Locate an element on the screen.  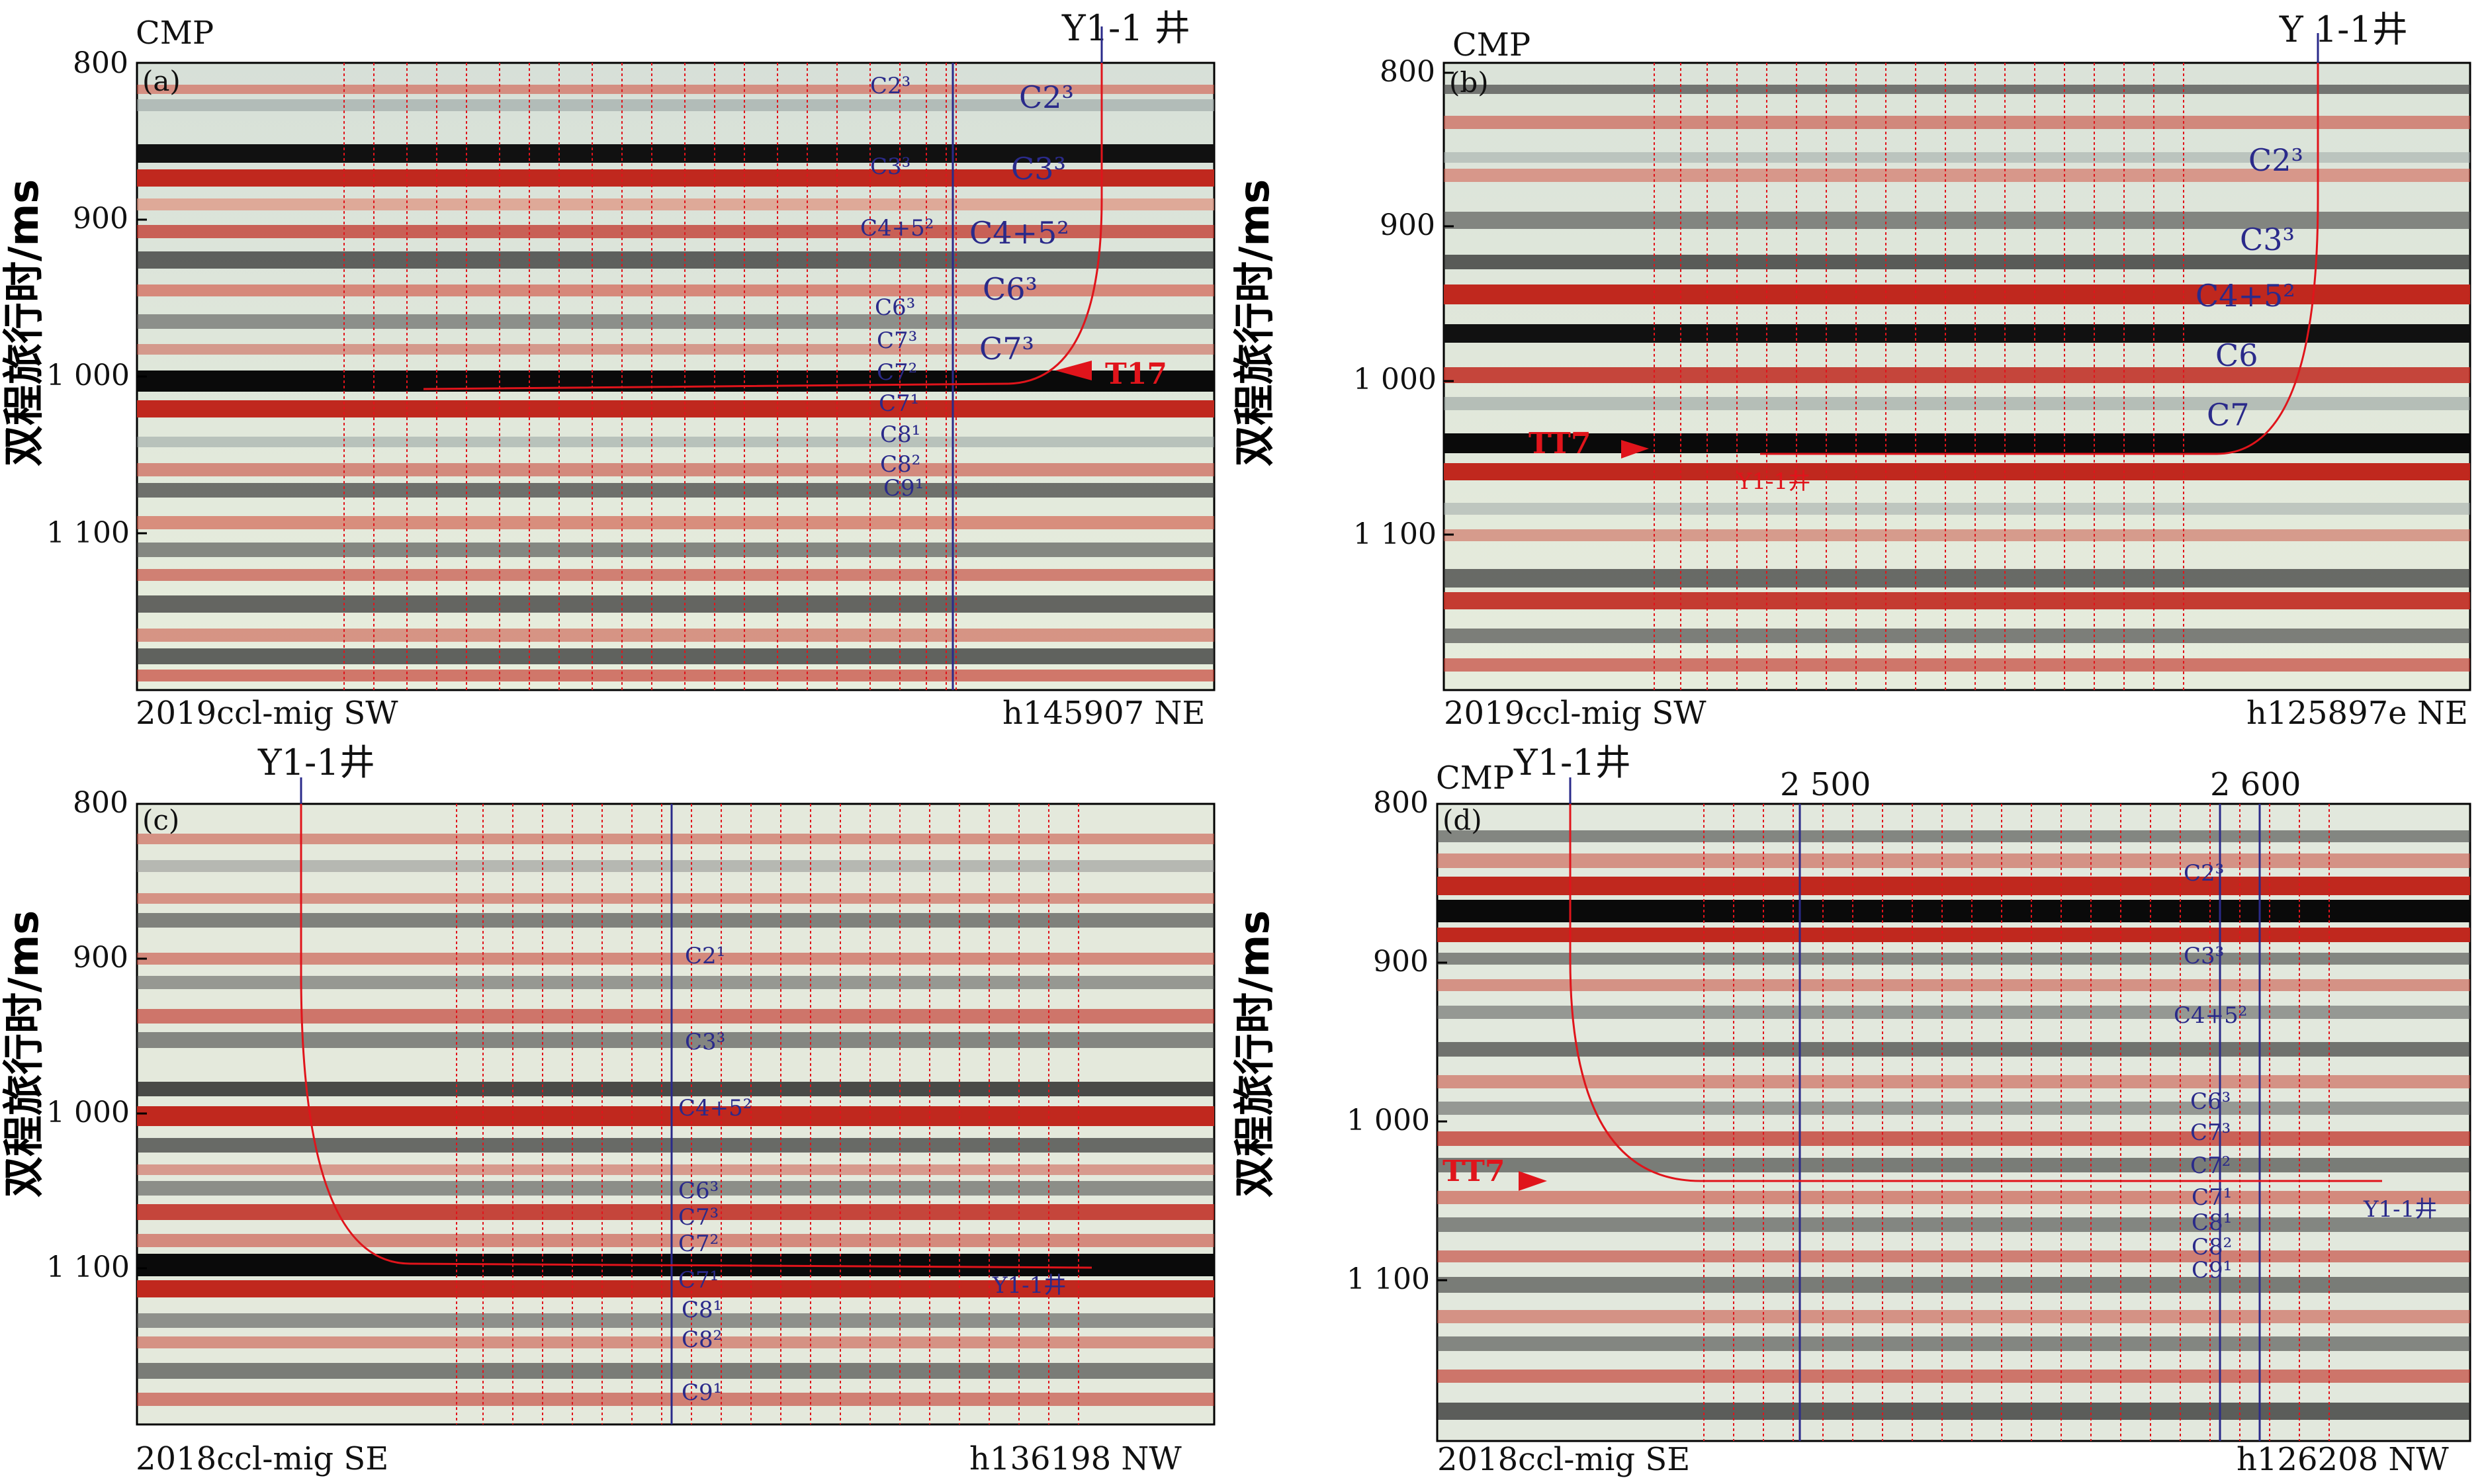
cmp-tick: 2 600 is located at coordinates (2255, 785).